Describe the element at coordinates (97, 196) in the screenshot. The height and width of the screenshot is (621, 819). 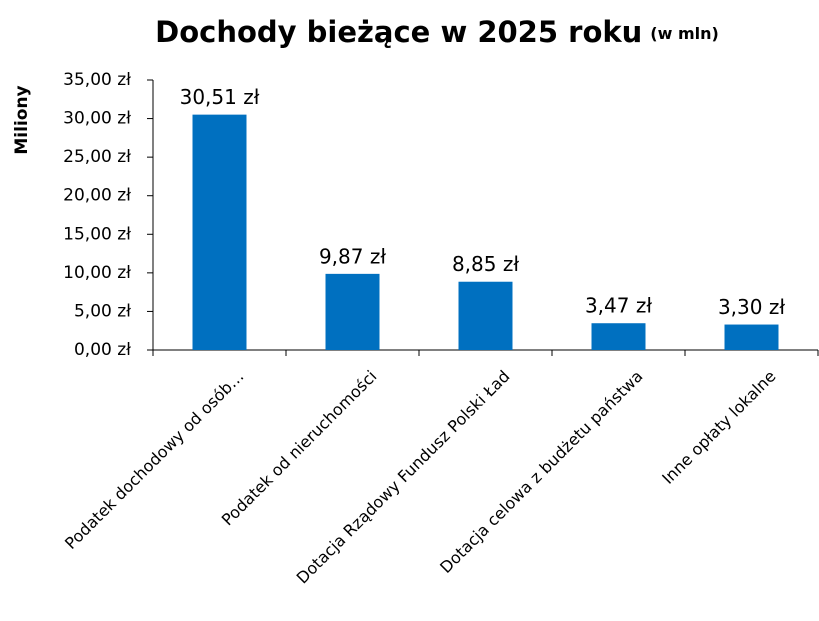
I see `y-tick-label: 20,00 zł` at that location.